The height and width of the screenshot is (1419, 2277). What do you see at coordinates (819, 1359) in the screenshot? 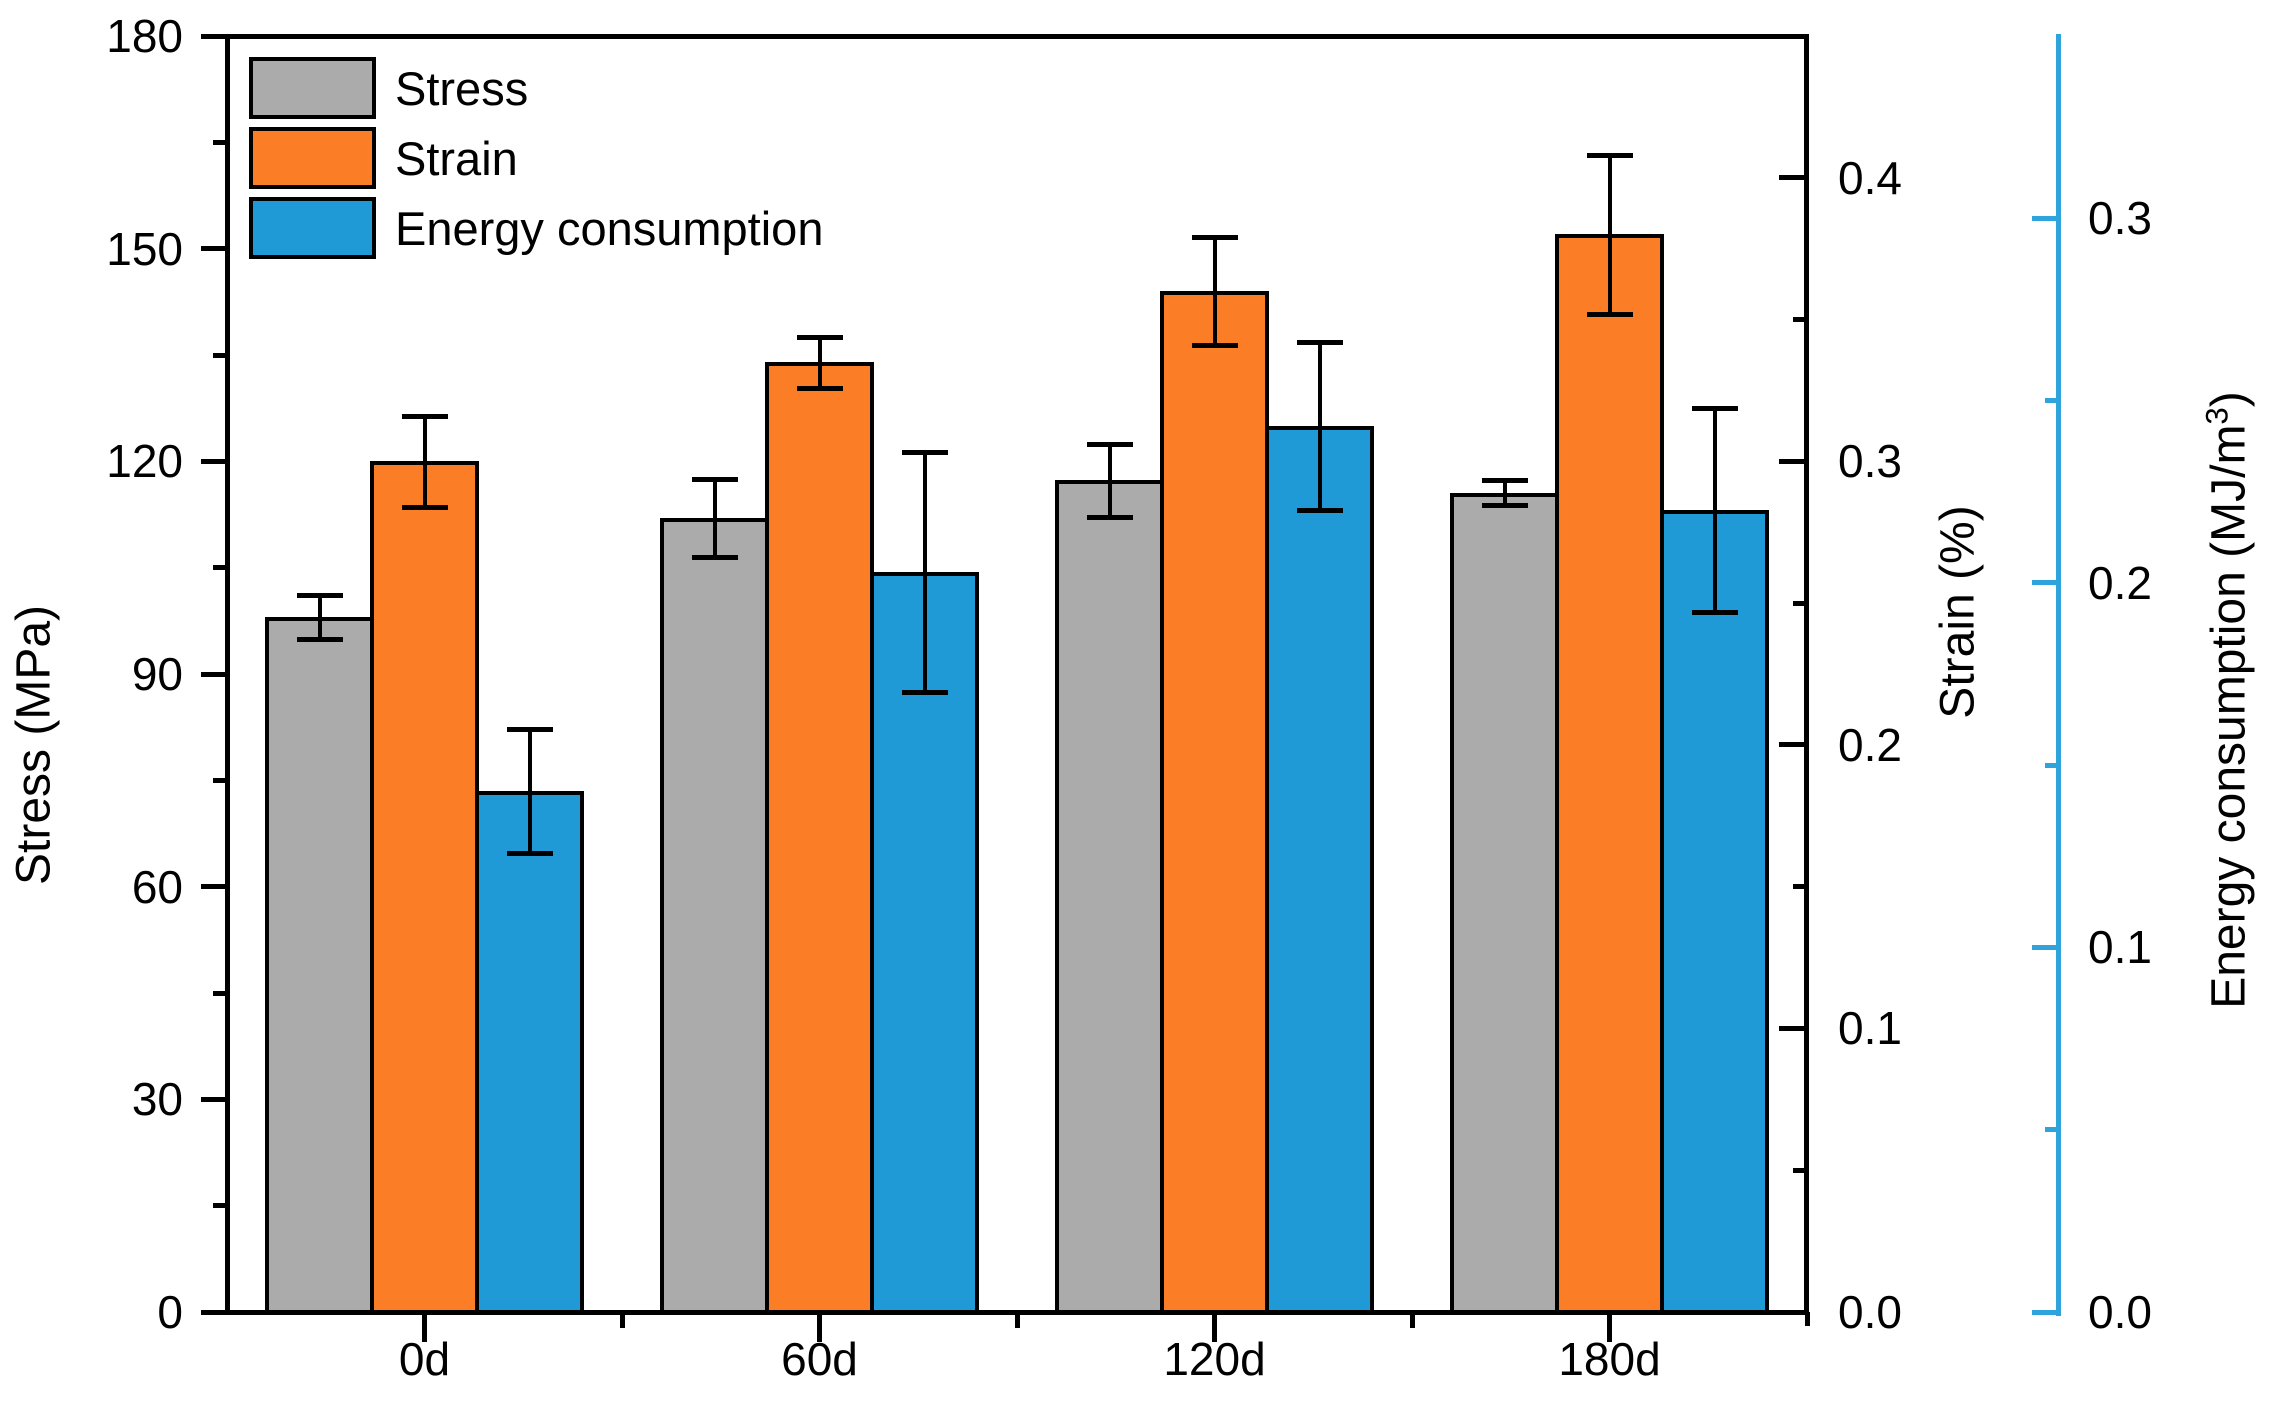
I see `x-tick-label-60d: 60d` at bounding box center [819, 1359].